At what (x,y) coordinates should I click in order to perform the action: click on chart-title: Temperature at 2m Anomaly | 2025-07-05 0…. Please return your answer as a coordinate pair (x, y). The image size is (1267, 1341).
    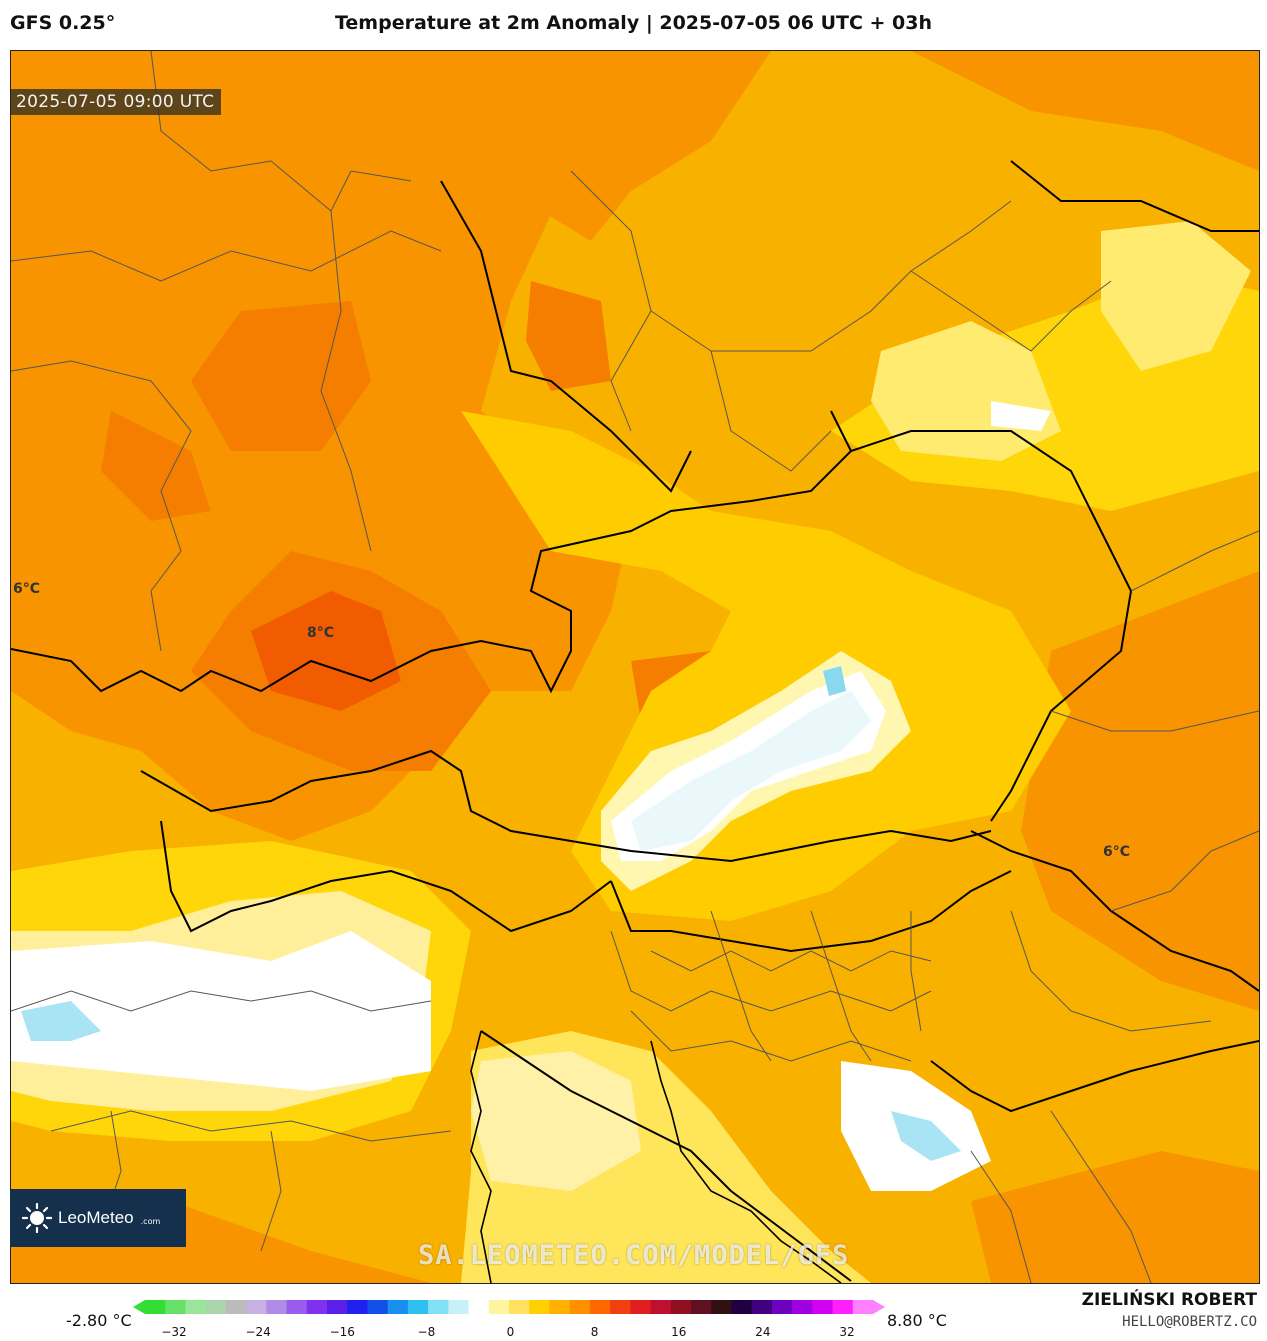
    Looking at the image, I should click on (633, 23).